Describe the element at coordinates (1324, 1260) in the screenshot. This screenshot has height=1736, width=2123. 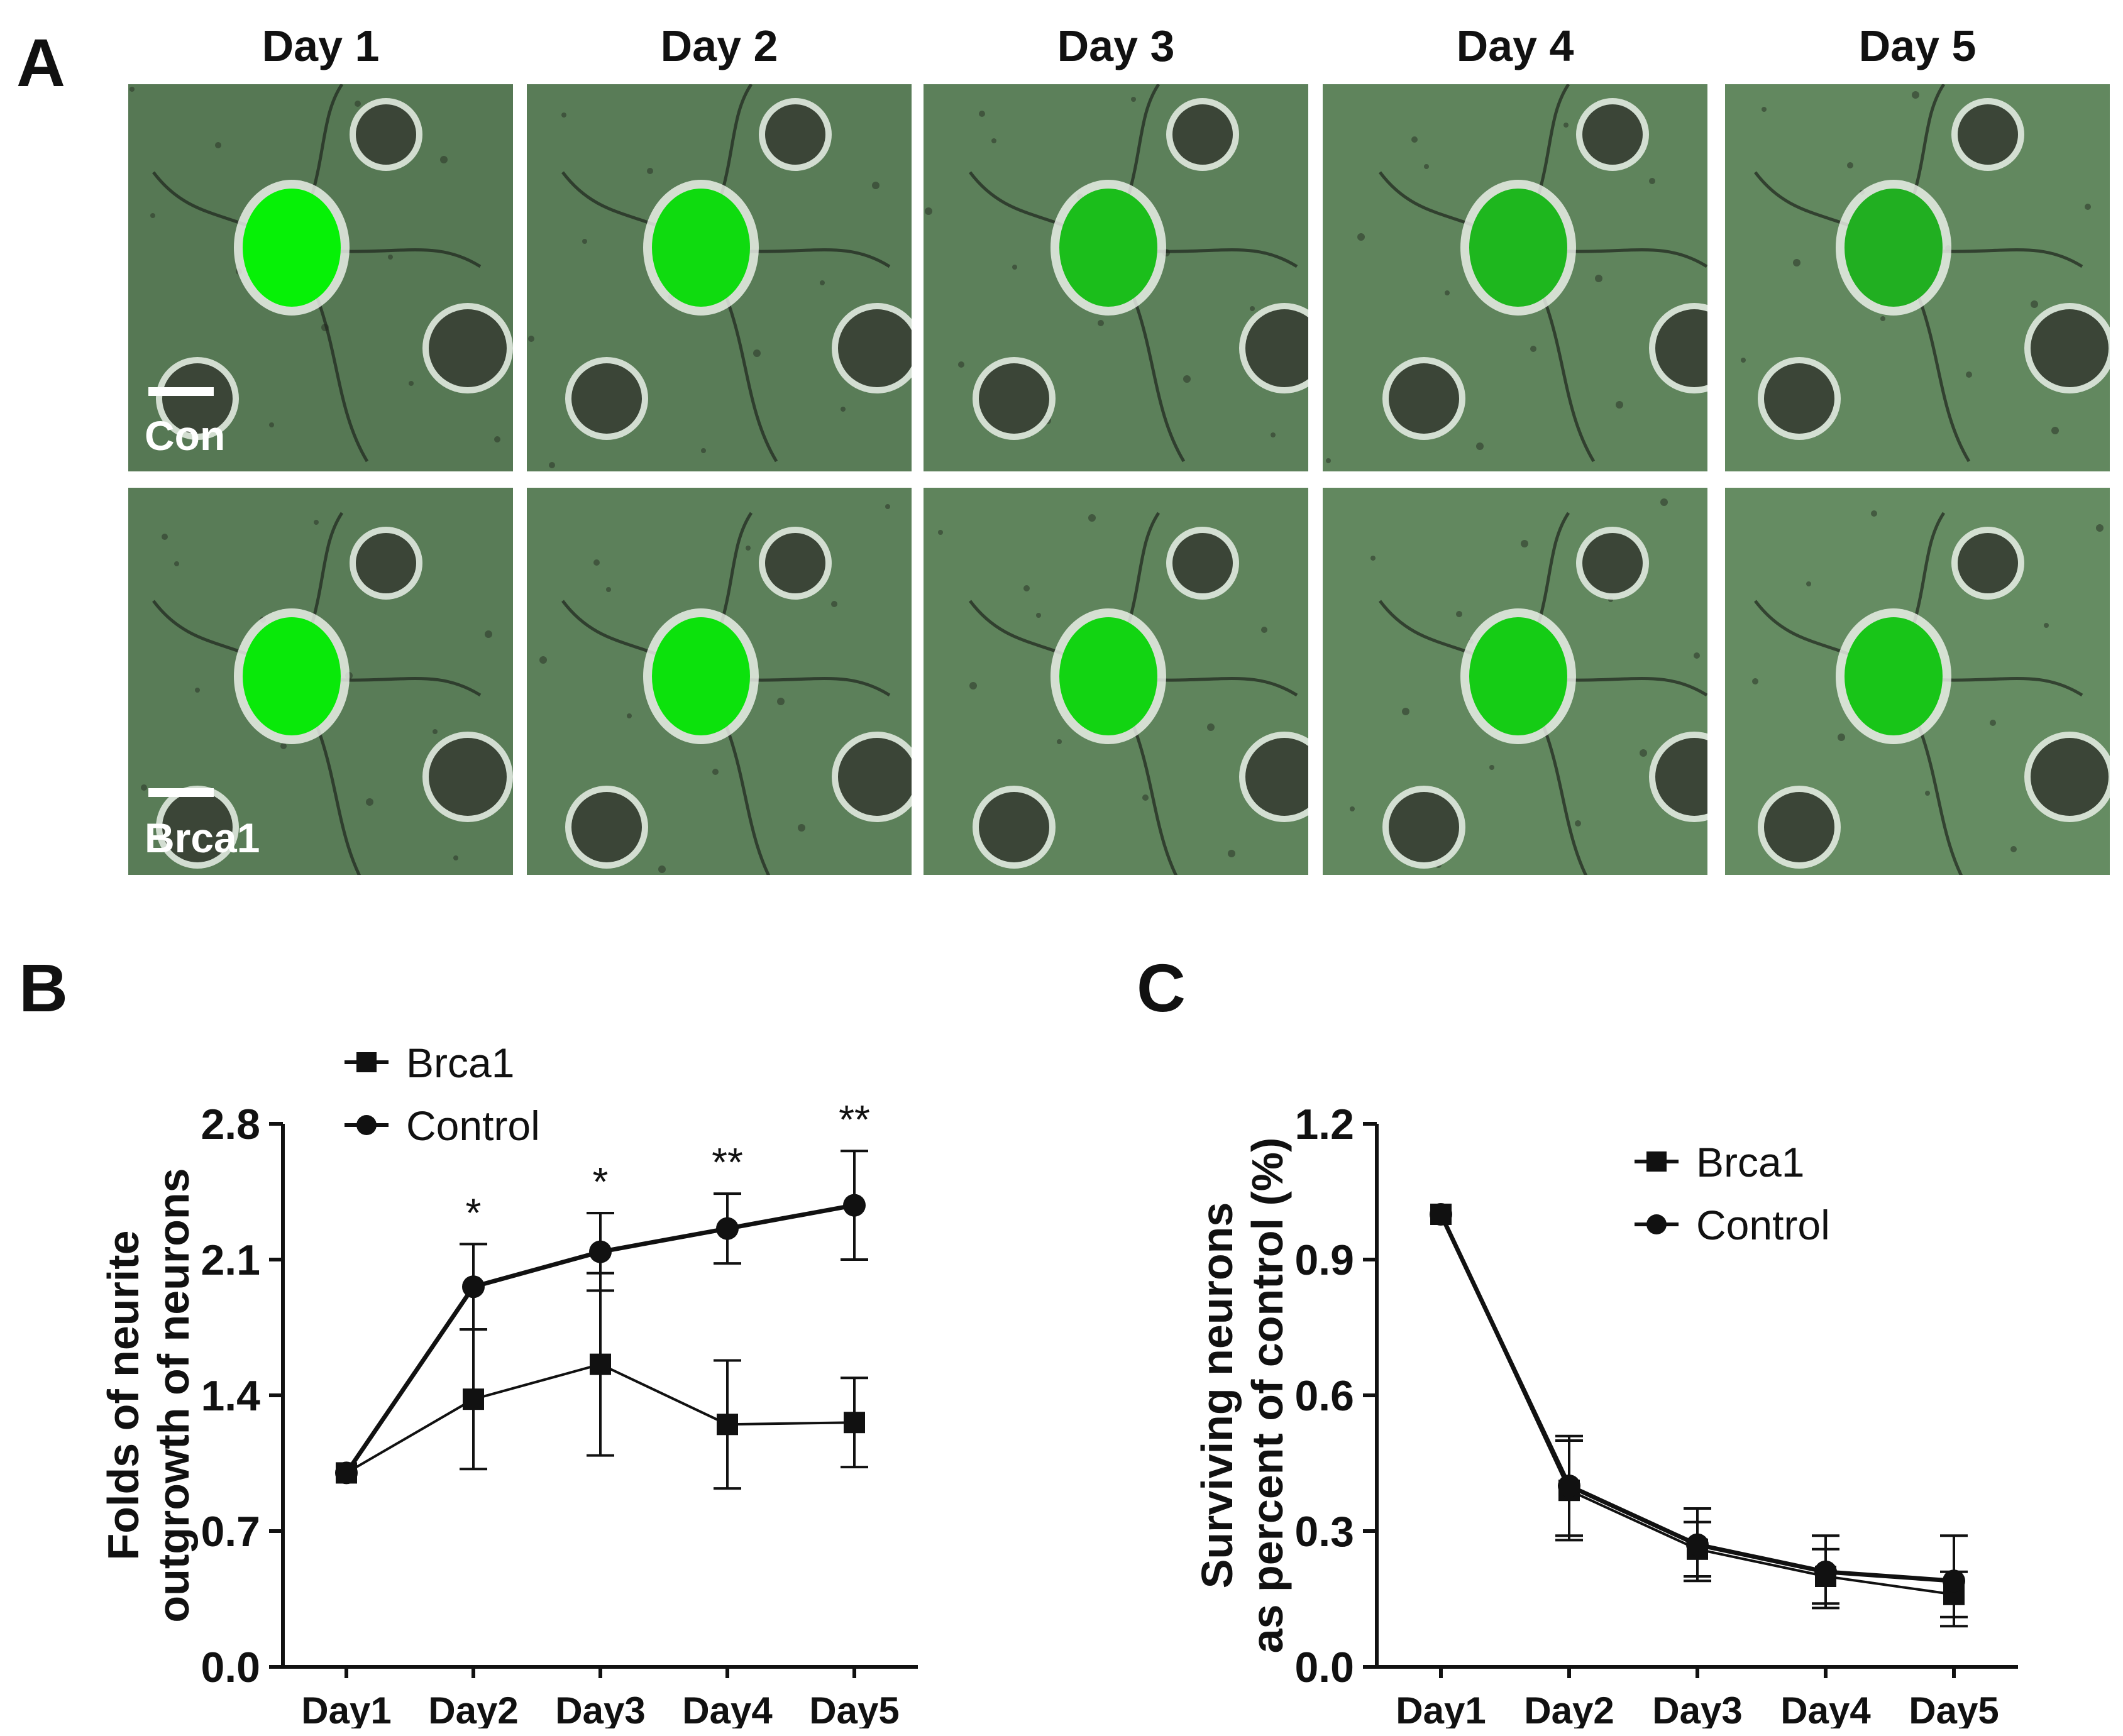
I see `y-tick-label: 0.9` at that location.